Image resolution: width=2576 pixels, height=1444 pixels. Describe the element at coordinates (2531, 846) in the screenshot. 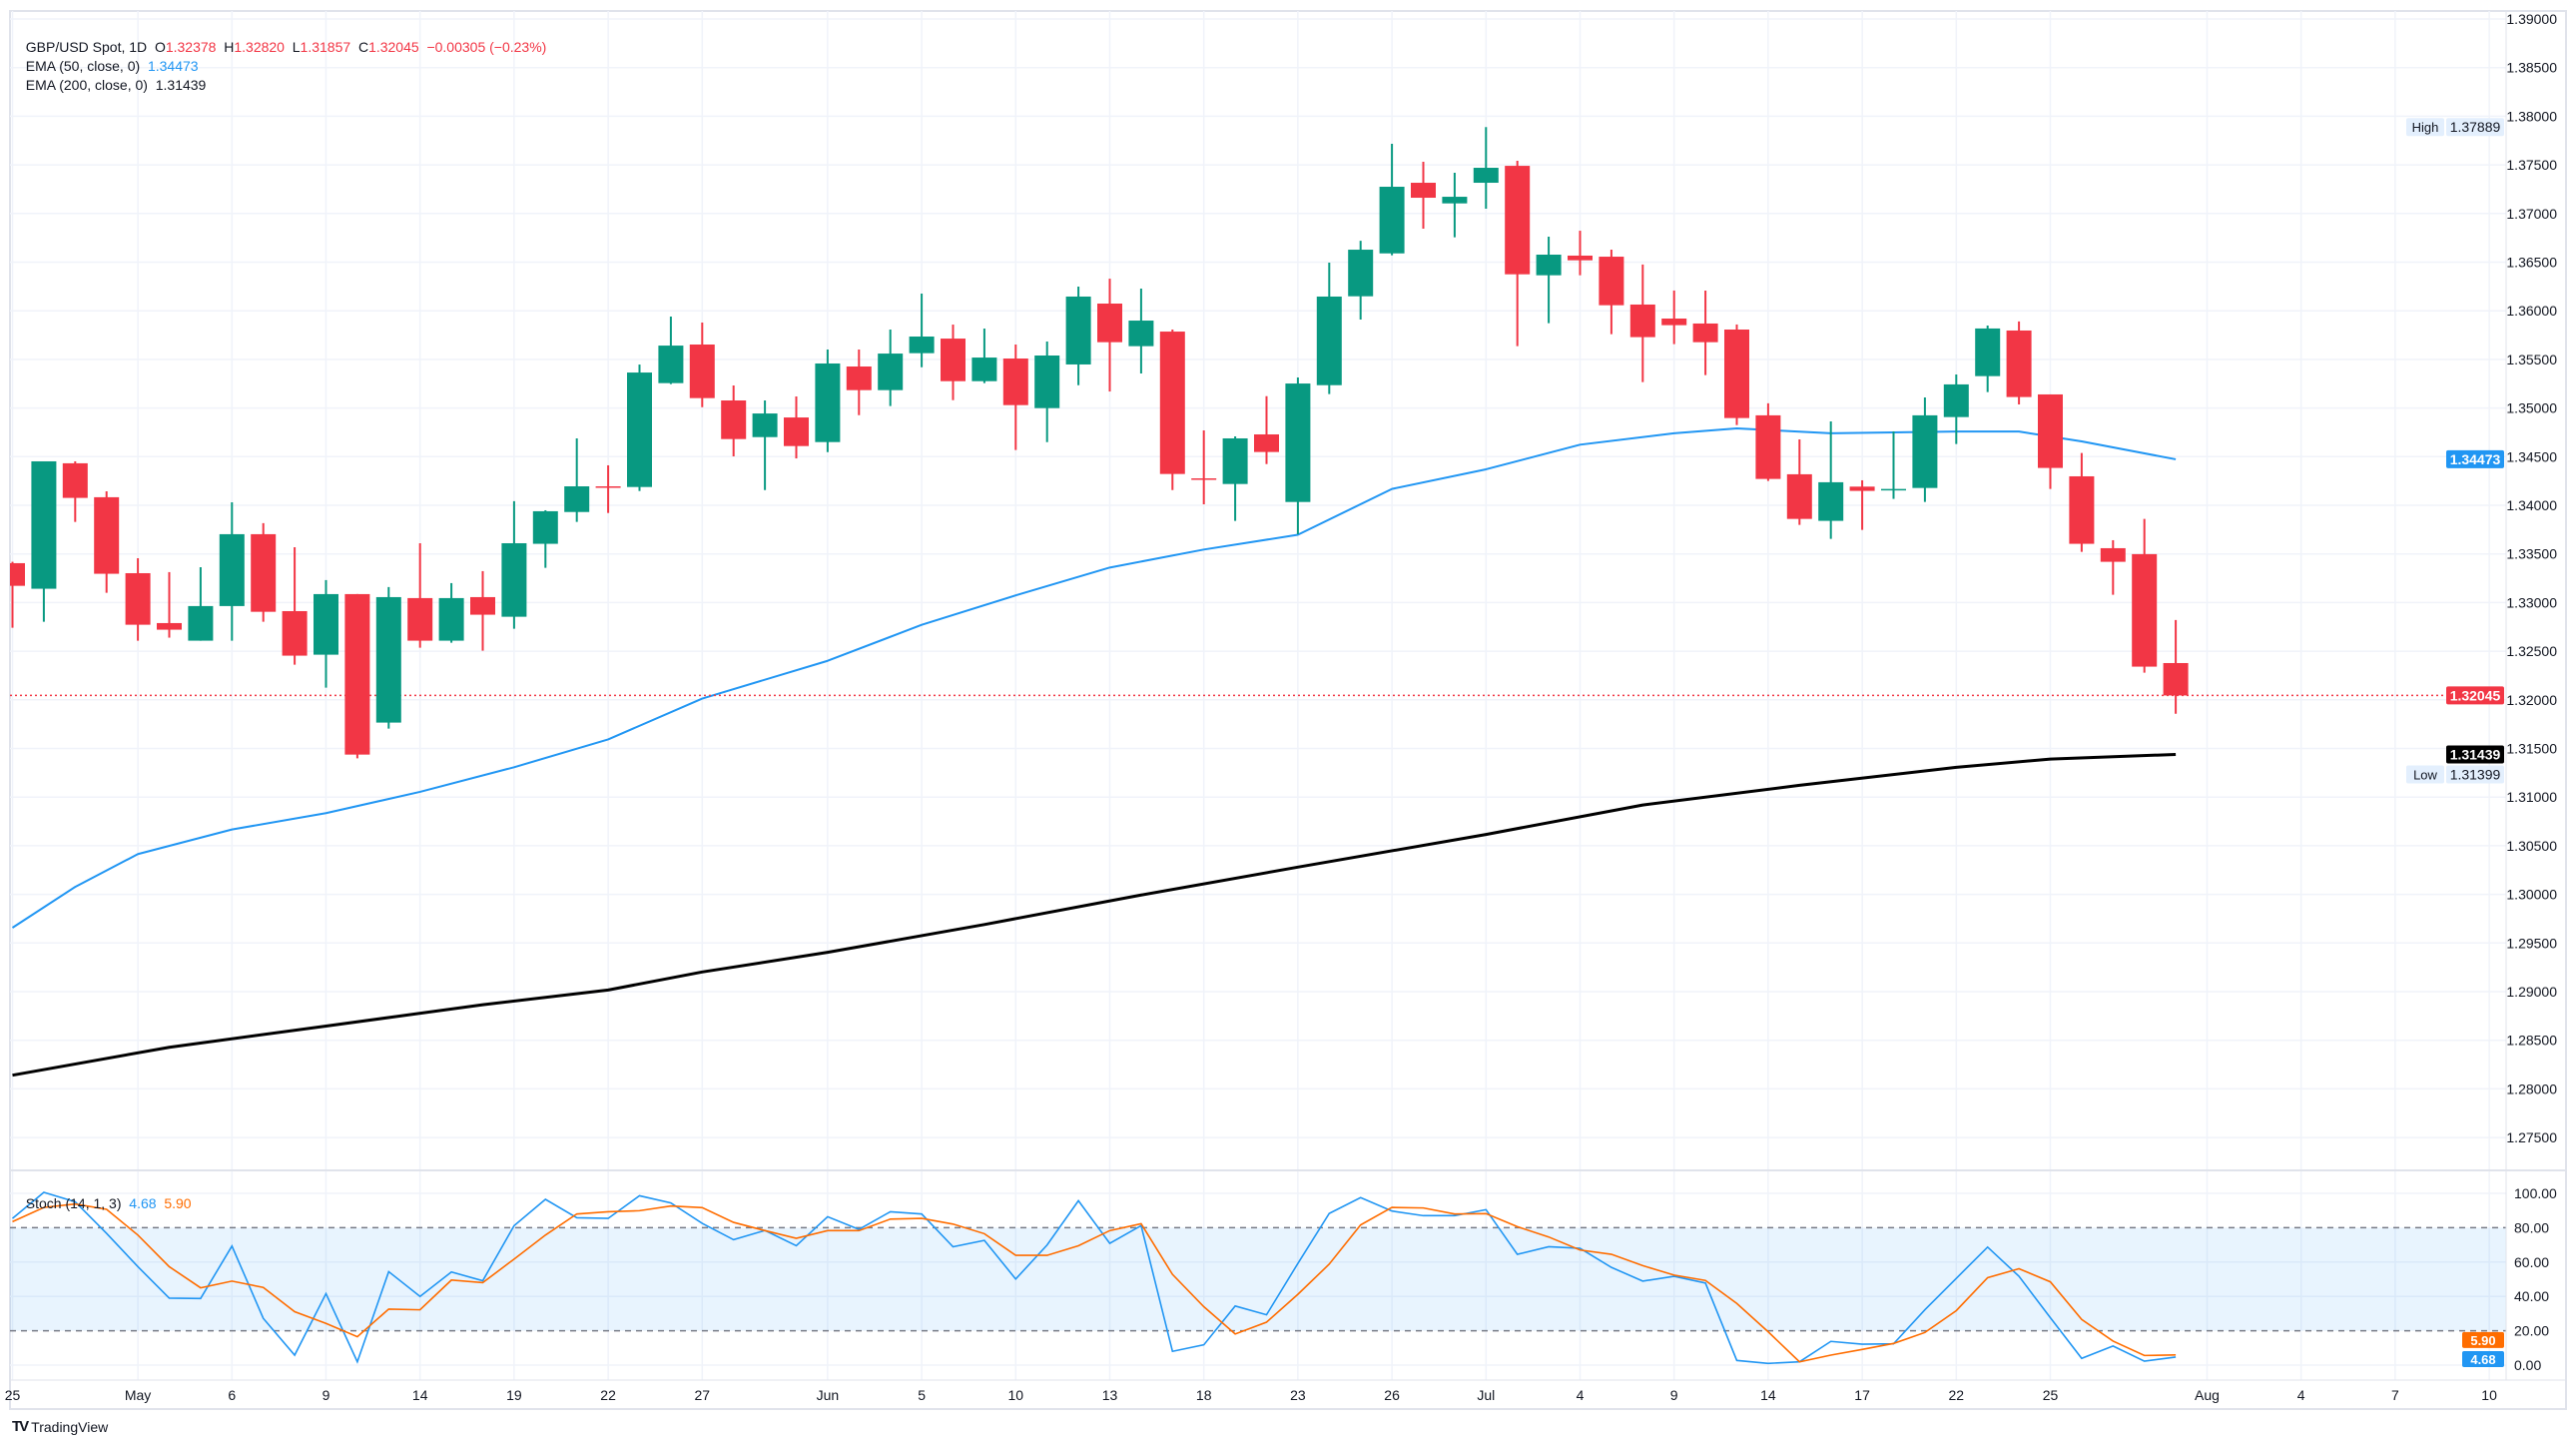

I see `price-tick-label: 1.30500` at that location.